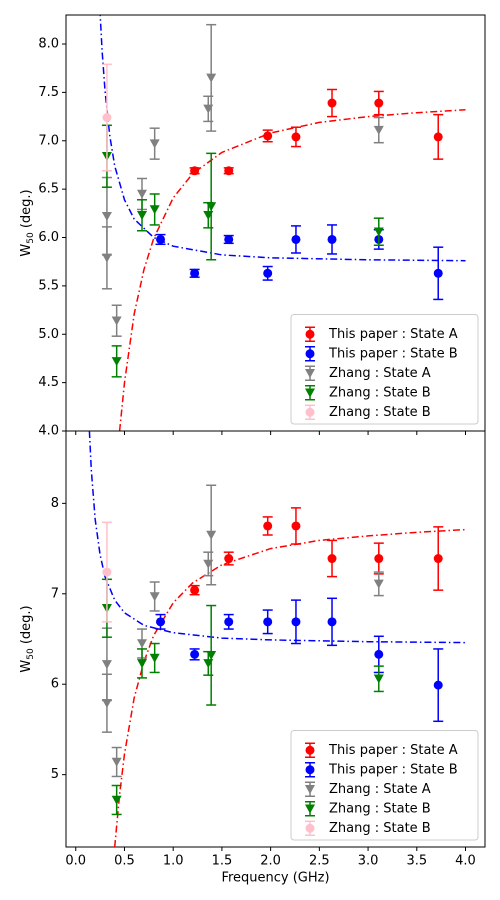 The height and width of the screenshot is (900, 500). What do you see at coordinates (275, 878) in the screenshot?
I see `x-axis-label: Frequency (GHz)` at bounding box center [275, 878].